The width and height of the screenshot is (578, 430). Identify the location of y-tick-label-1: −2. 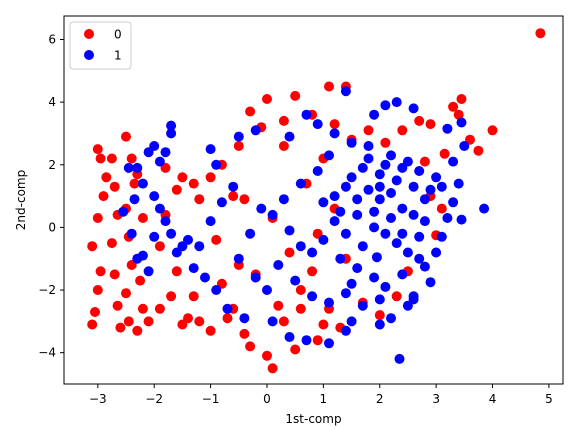
(47, 290).